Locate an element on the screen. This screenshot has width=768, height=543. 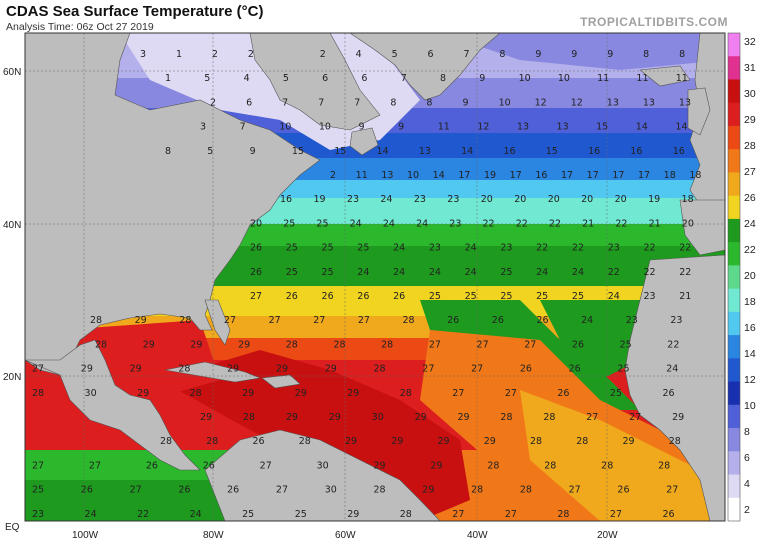
lon-label-60w: 60W is located at coordinates (345, 535).